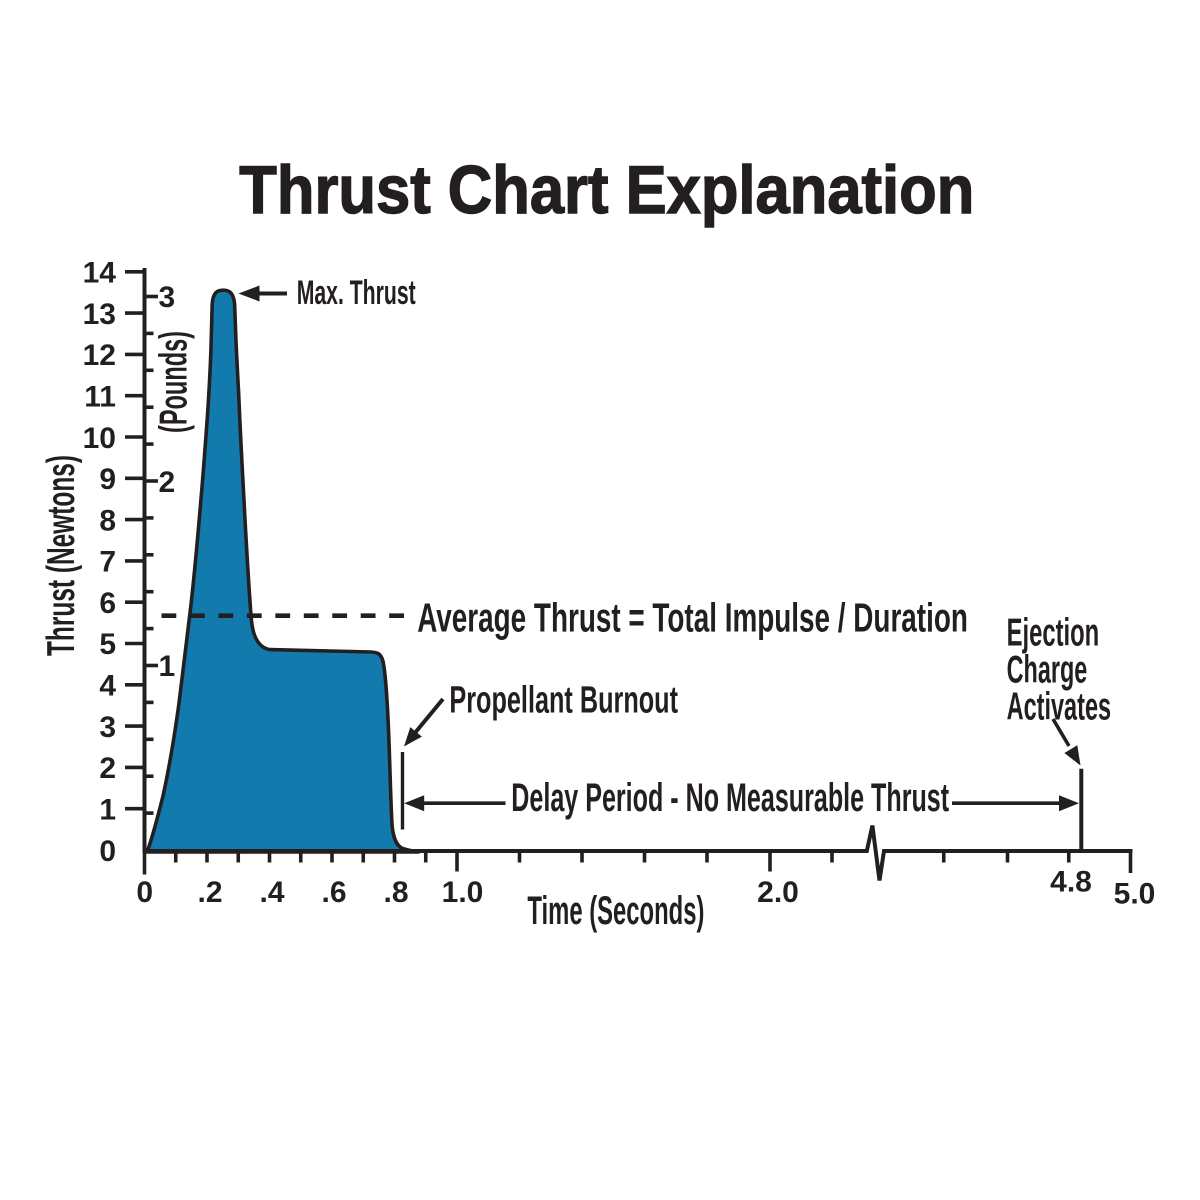  What do you see at coordinates (209, 892) in the screenshot?
I see `svg-text: .2` at bounding box center [209, 892].